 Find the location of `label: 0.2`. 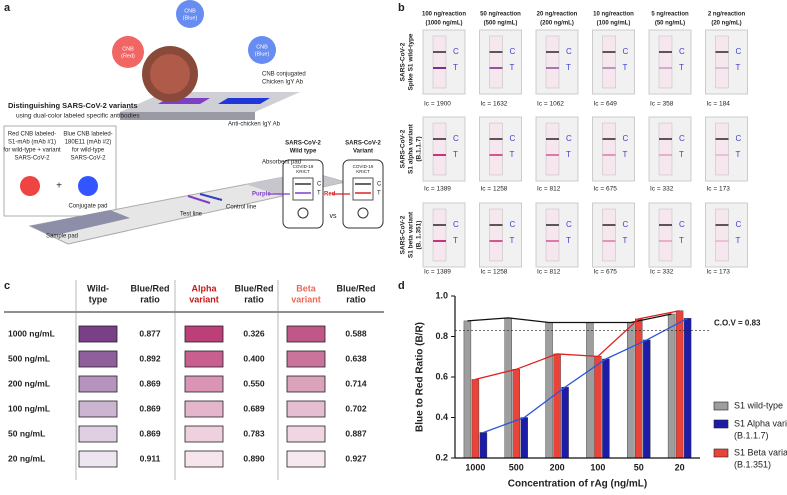

label: 0.2 is located at coordinates (441, 457).